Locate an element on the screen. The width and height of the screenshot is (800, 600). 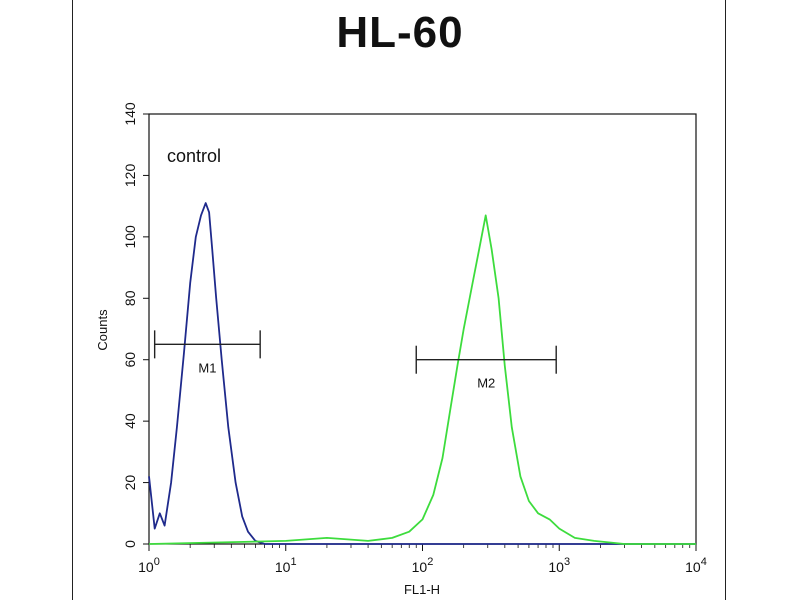
y-tick-label: 100 is located at coordinates (130, 237).